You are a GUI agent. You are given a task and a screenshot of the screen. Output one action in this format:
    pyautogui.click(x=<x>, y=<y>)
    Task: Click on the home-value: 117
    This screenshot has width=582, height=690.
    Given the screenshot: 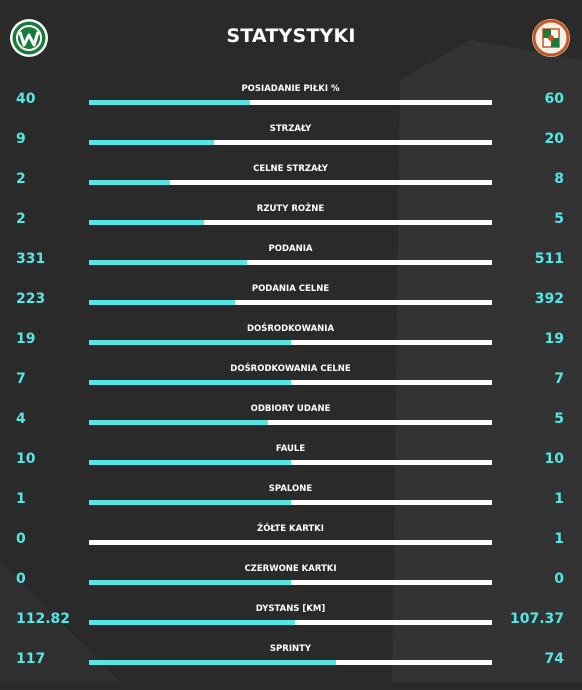 What is the action you would take?
    pyautogui.click(x=31, y=659)
    